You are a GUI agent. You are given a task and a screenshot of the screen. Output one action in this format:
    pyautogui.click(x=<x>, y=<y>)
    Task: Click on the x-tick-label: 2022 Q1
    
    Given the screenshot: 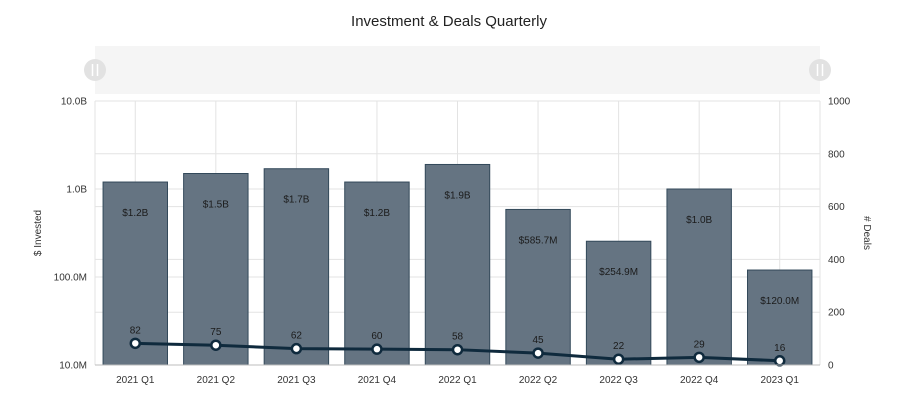 What is the action you would take?
    pyautogui.click(x=457, y=380)
    